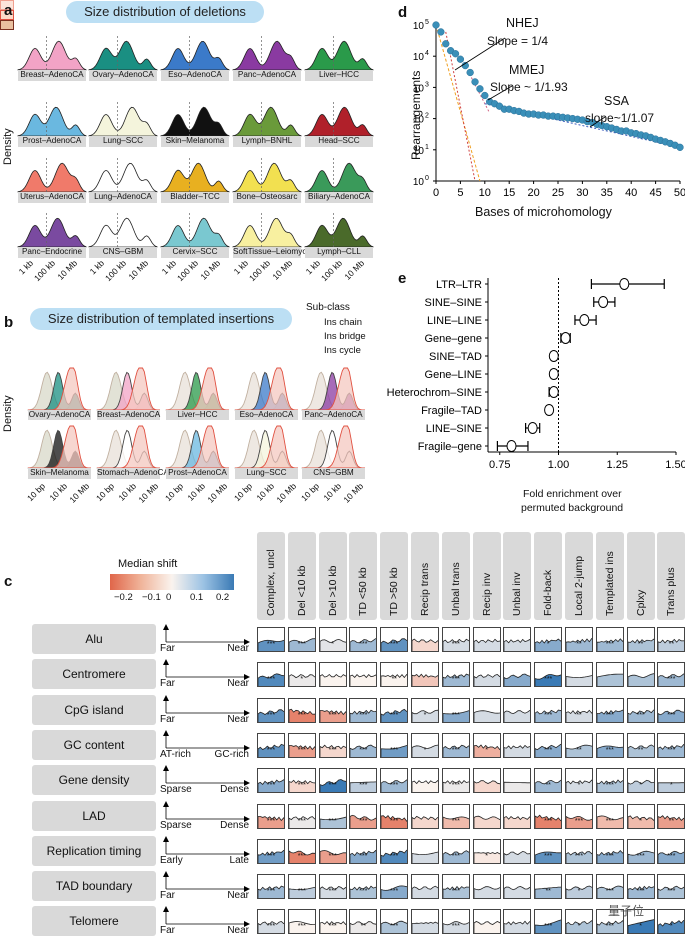  Describe the element at coordinates (671, 816) in the screenshot. I see `shift-cell: **` at that location.